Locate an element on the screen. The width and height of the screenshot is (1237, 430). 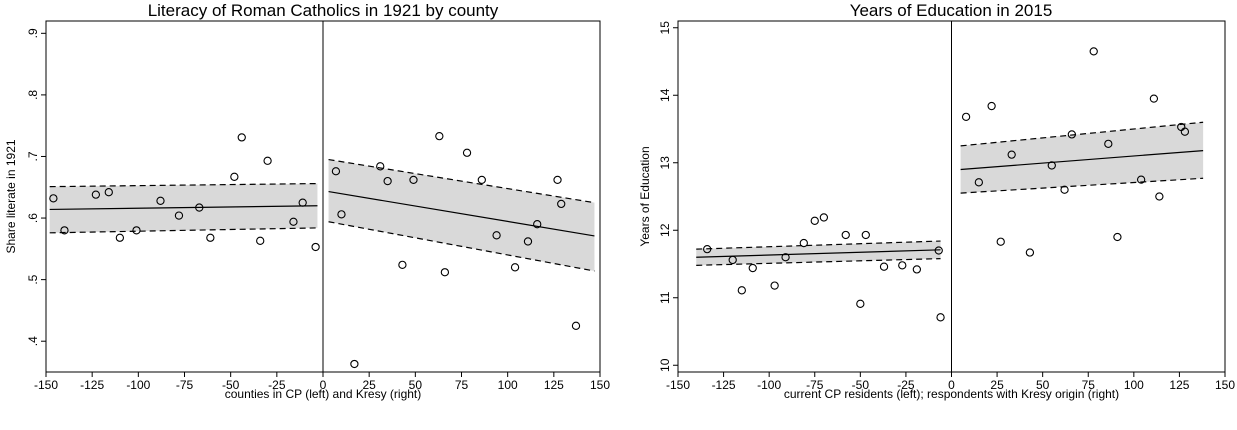
ci-upper-left is located at coordinates (183, 185).